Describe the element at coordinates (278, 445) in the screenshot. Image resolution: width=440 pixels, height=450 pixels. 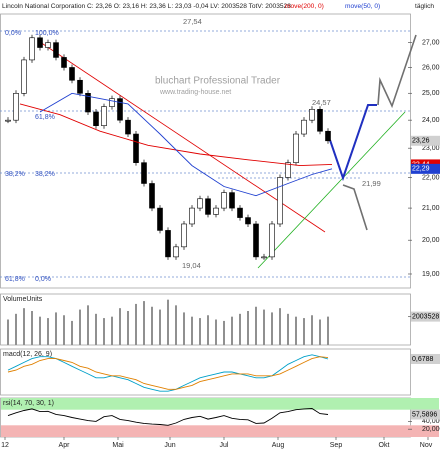
I see `x-tick-label: Aug` at that location.